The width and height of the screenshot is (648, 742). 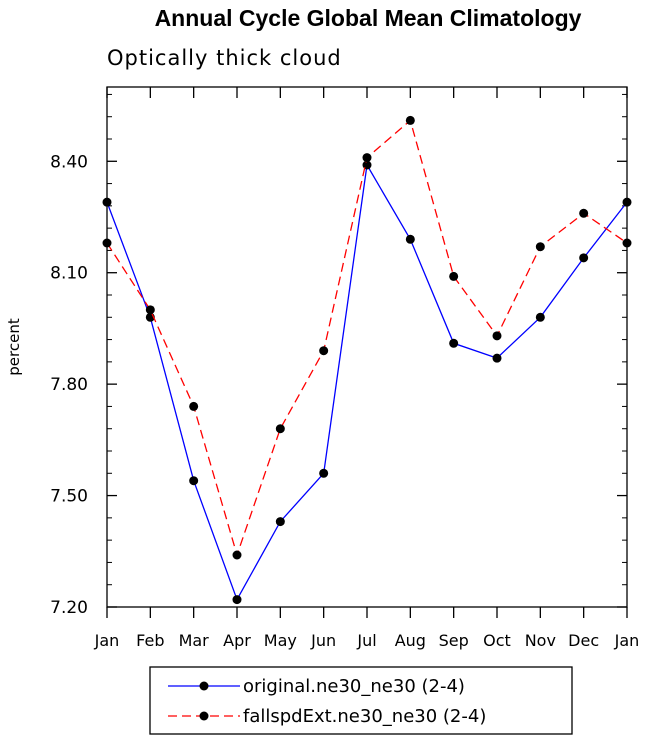 I want to click on x-tick-label: Jun, so click(x=323, y=640).